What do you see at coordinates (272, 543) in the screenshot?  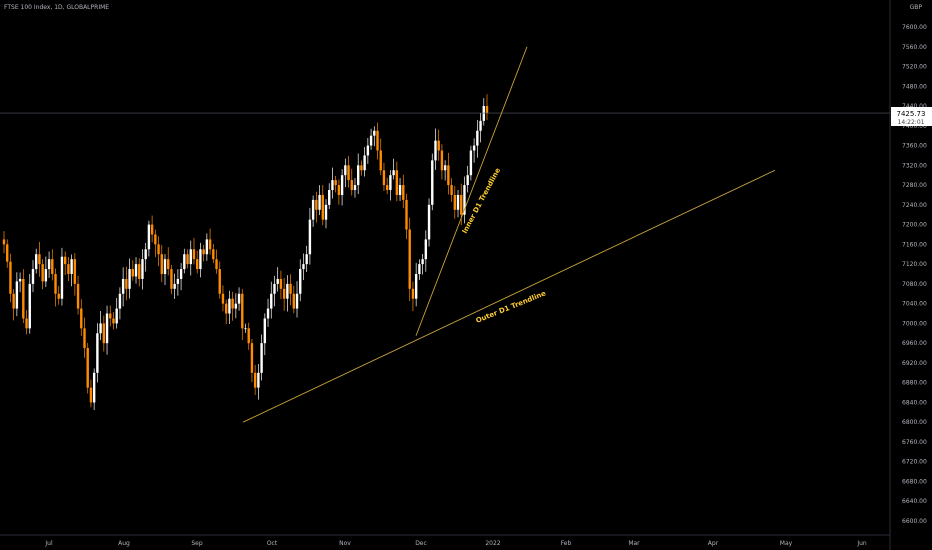 I see `x-tick-label: Oct` at bounding box center [272, 543].